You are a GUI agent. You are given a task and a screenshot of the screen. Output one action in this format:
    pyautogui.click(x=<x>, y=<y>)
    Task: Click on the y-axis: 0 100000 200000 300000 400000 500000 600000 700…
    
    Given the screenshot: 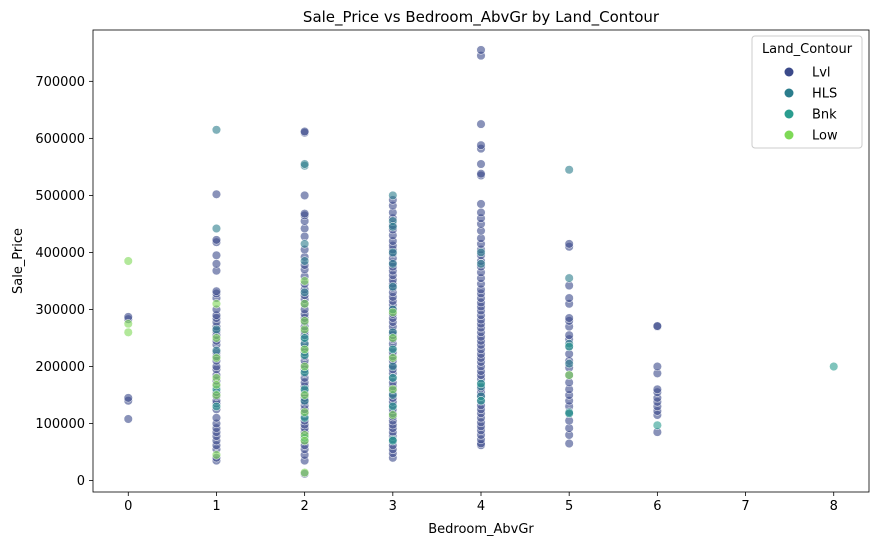 What is the action you would take?
    pyautogui.click(x=64, y=282)
    